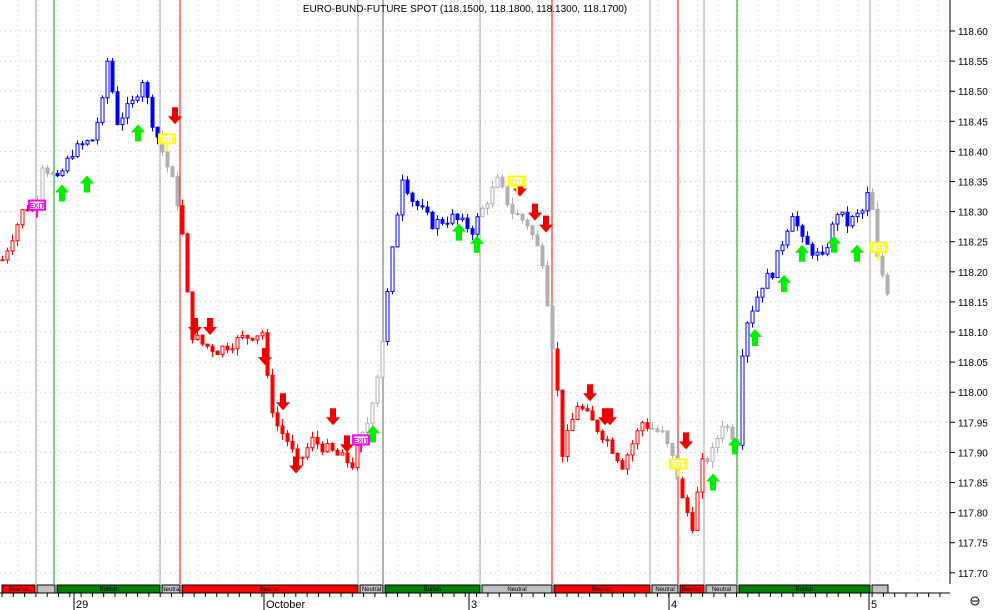 This screenshot has height=610, width=994. What do you see at coordinates (973, 92) in the screenshot?
I see `y-tick-label: 118.50` at bounding box center [973, 92].